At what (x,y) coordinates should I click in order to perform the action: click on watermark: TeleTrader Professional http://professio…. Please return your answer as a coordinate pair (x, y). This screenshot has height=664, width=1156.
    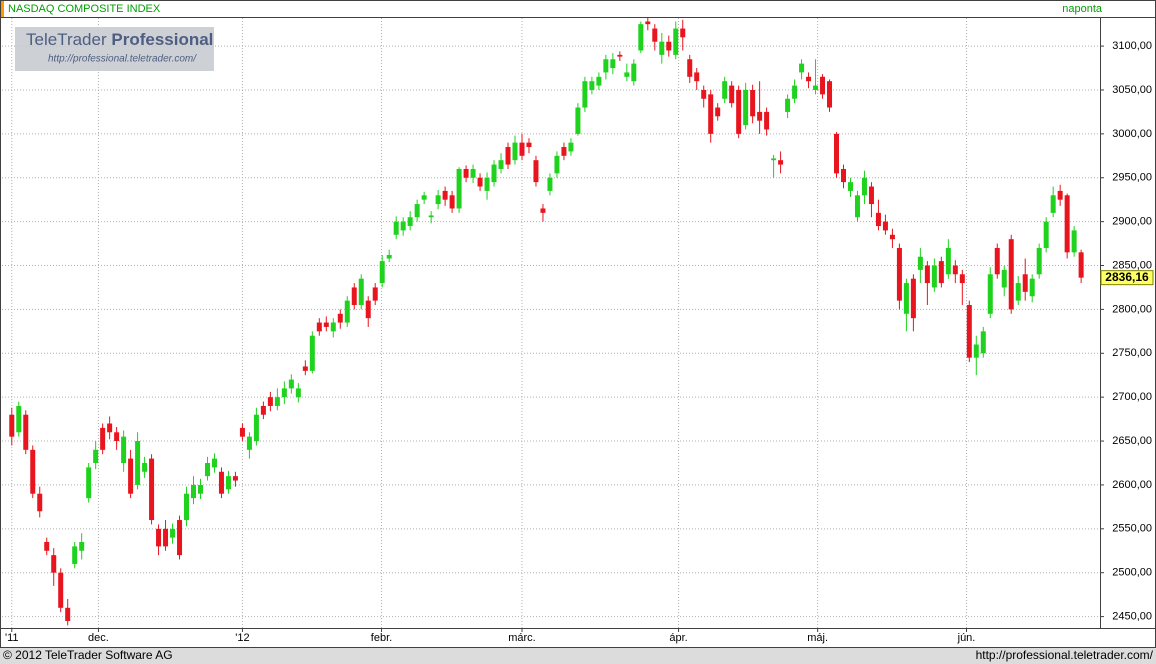
    Looking at the image, I should click on (114, 49).